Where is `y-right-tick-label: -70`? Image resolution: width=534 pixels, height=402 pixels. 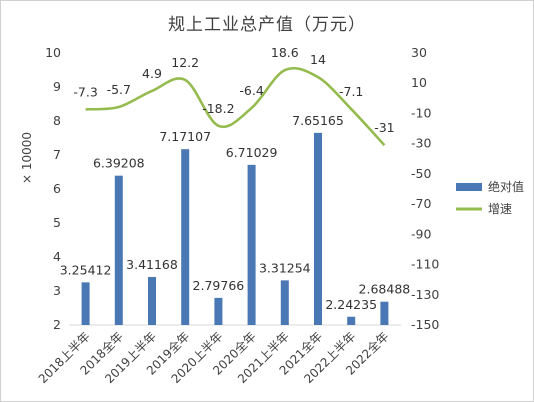 y-right-tick-label: -70 is located at coordinates (421, 203).